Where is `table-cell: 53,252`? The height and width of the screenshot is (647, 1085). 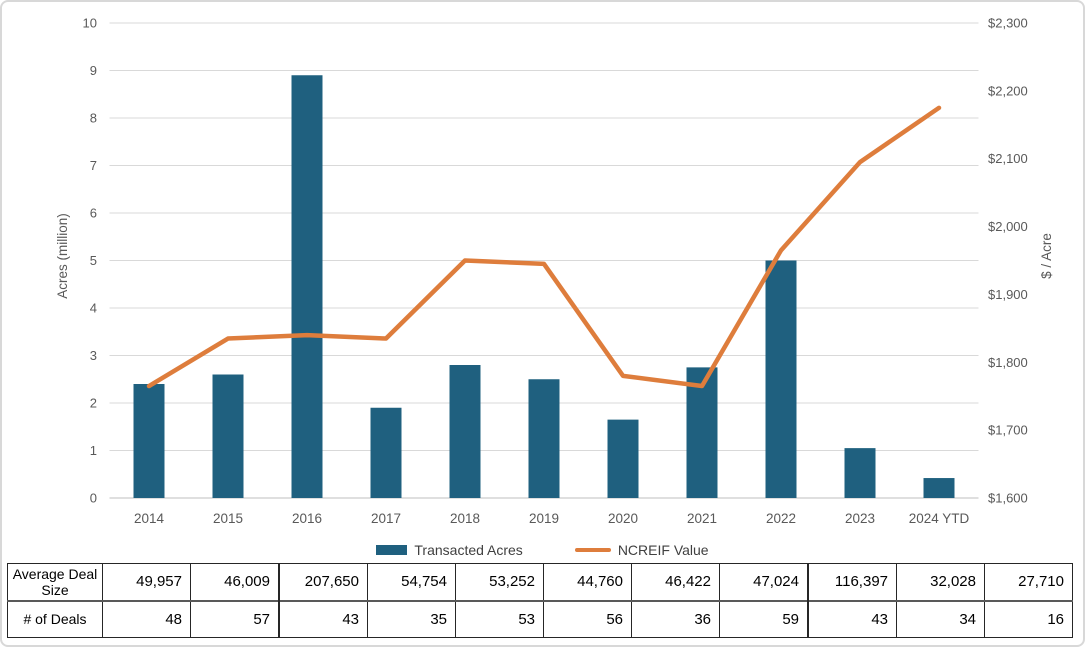 table-cell: 53,252 is located at coordinates (499, 582).